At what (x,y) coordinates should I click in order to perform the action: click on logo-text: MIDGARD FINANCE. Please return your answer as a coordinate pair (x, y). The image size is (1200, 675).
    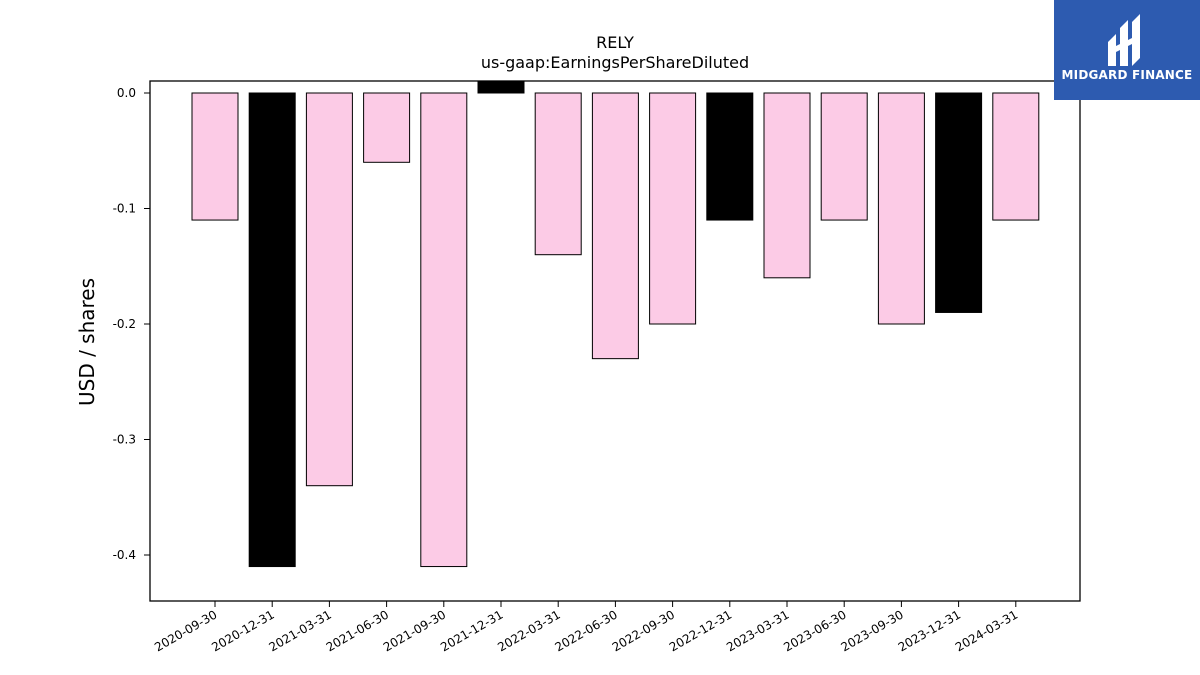
    Looking at the image, I should click on (1127, 75).